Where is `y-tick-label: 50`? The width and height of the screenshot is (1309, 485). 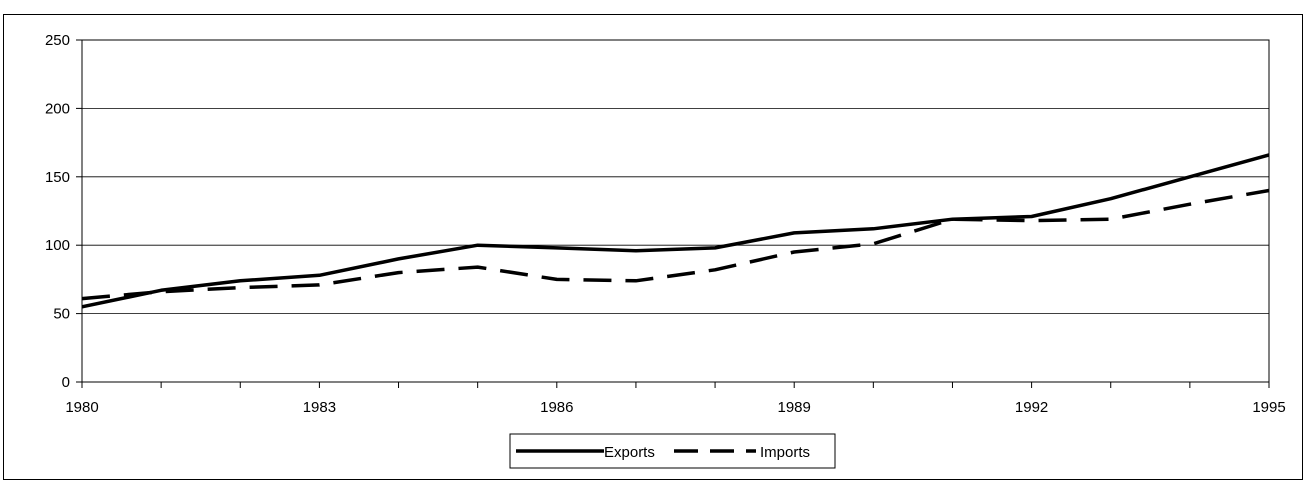
y-tick-label: 50 is located at coordinates (61, 314).